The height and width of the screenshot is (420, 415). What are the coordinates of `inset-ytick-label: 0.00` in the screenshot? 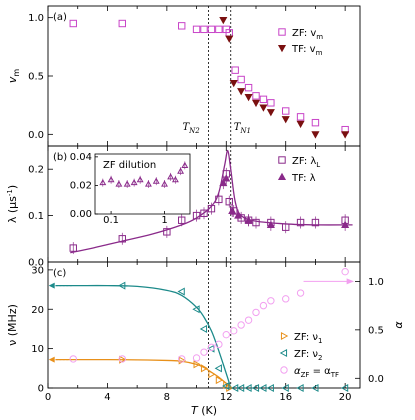 It's located at (81, 214).